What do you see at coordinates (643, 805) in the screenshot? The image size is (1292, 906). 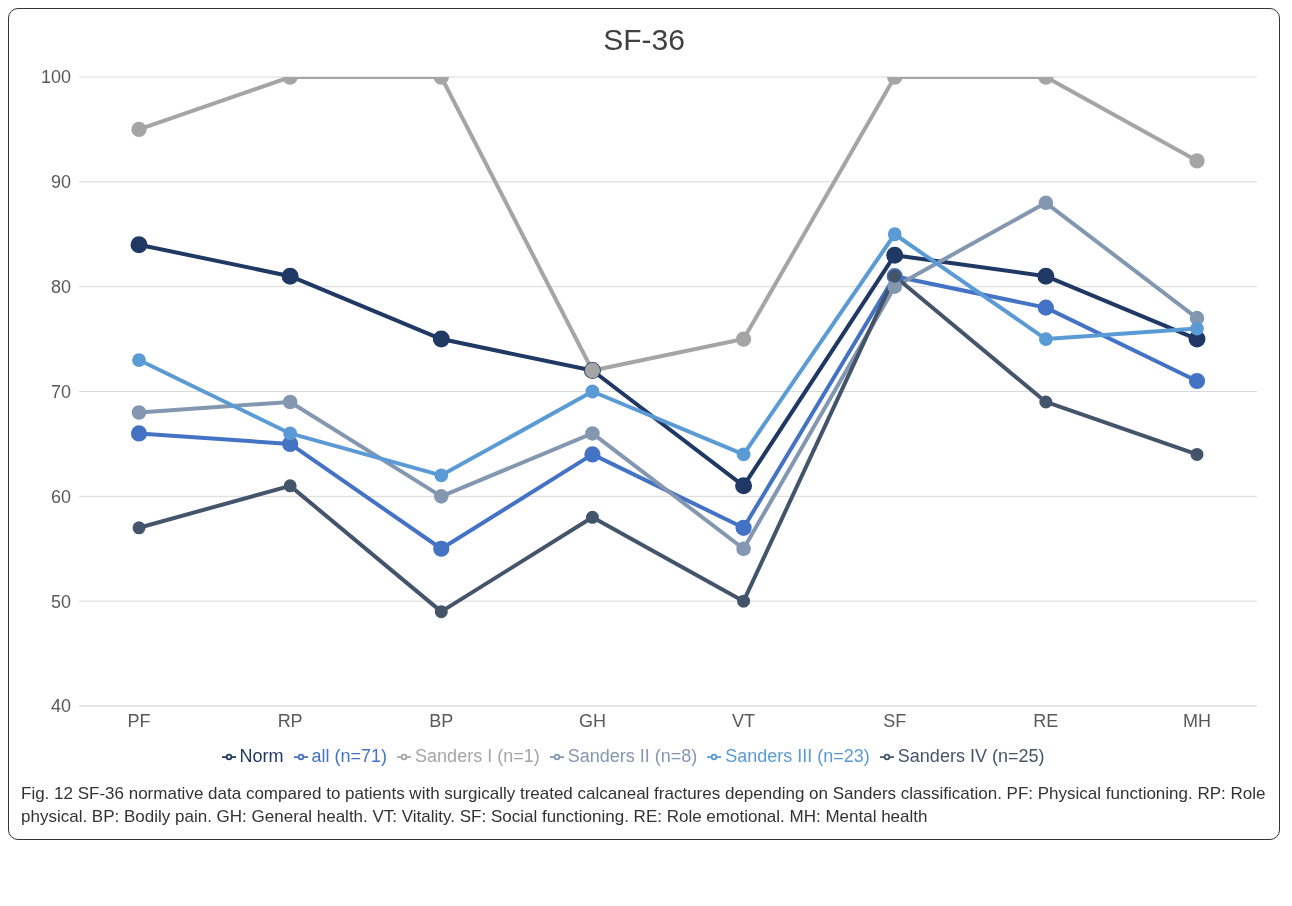 I see `caption: Fig. 12 SF-36 normative data compared to patients with surgically treated calcaneal fractures depending on Sanders classification. PF: Physical functioning. RP: Role physical. BP: Bodily pain. GH: General health. VT: Vitality. SF: Social functioning. RE: Role emotional. MH: Mental health` at bounding box center [643, 805].